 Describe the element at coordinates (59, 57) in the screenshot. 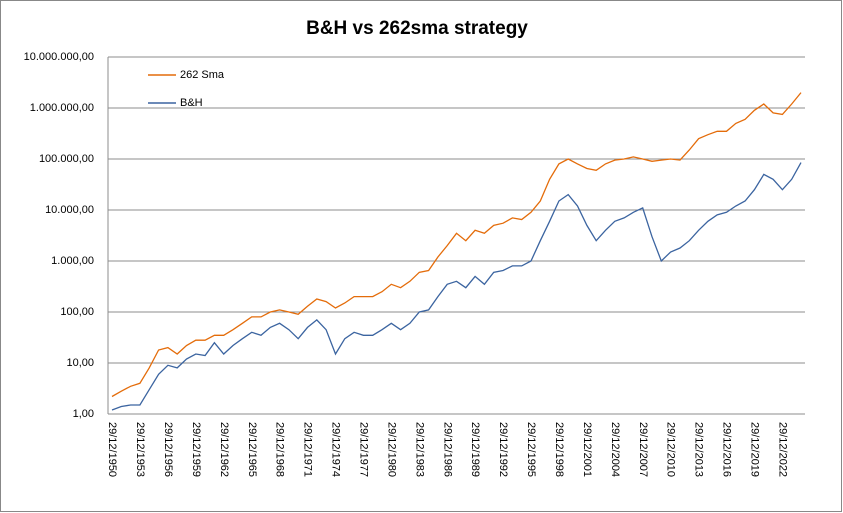

I see `y-tick-label: 10.000.000,00` at that location.